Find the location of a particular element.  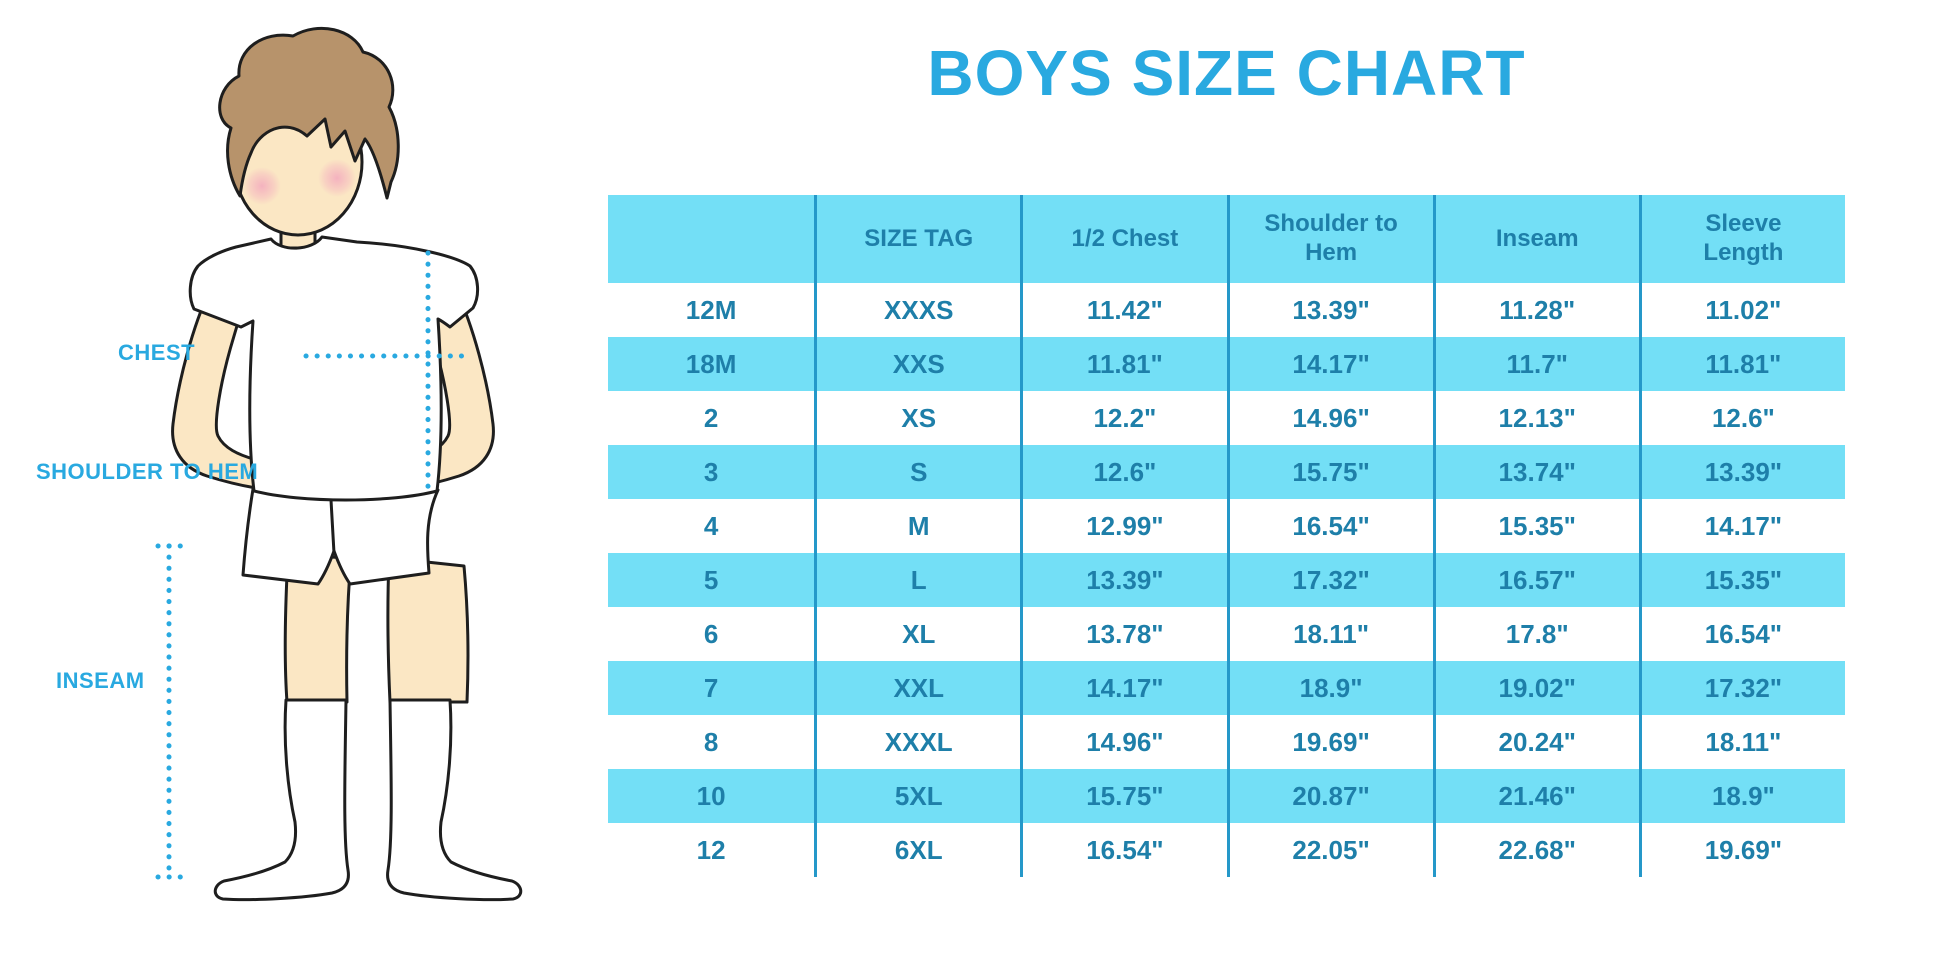

table-row: 5 L 13.39" 17.32" 16.57" 15.35" is located at coordinates (1226, 580).